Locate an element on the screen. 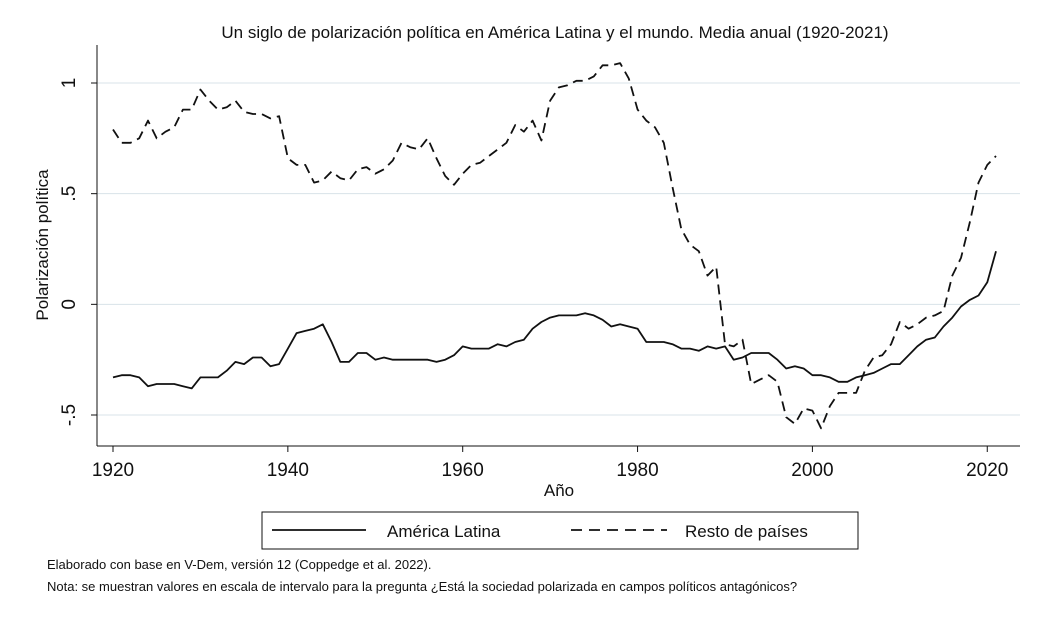 This screenshot has width=1050, height=620. x-axis-title: Año is located at coordinates (559, 490).